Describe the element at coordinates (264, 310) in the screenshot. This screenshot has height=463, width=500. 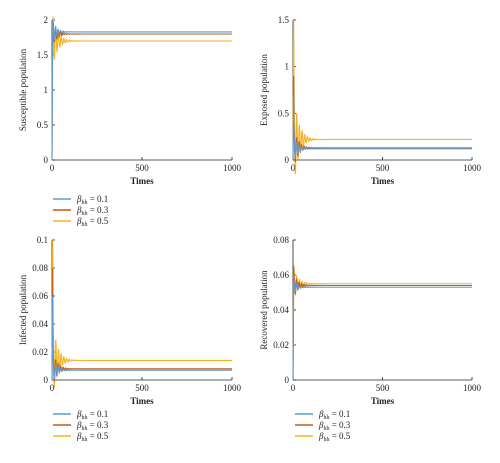
I see `y-axis-label: Recovered population` at that location.